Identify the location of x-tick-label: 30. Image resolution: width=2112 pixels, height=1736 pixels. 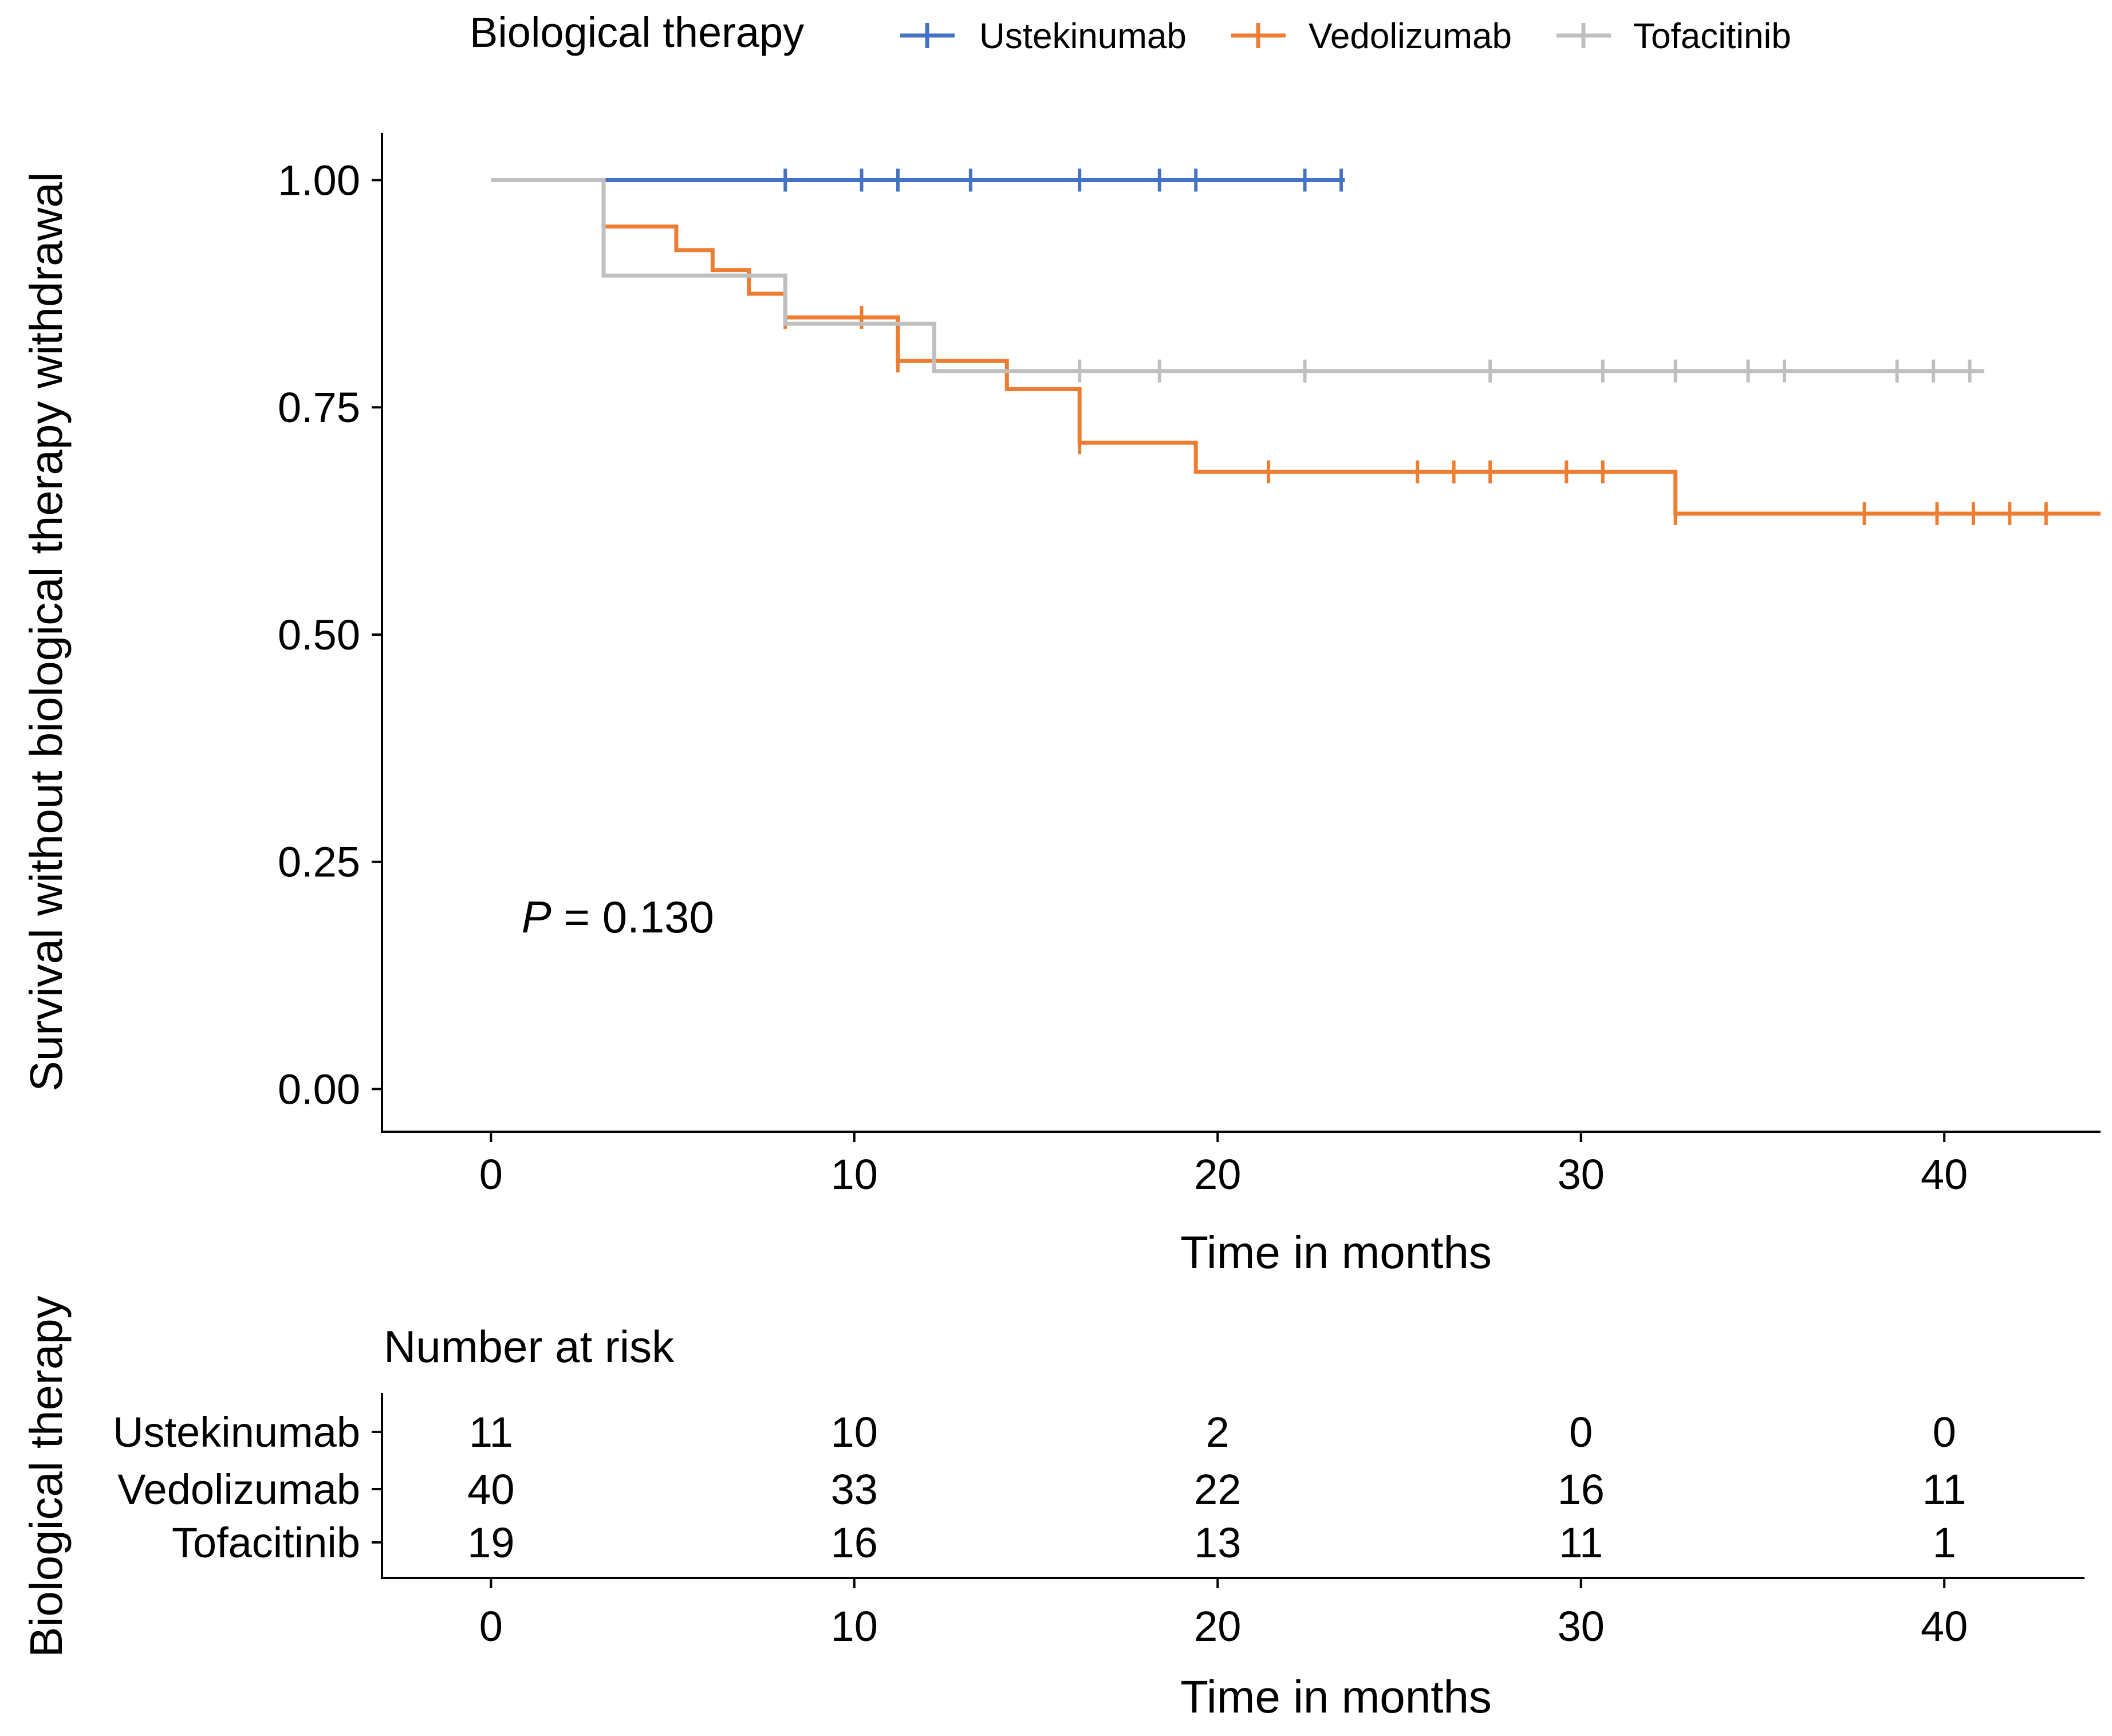
(1581, 1174).